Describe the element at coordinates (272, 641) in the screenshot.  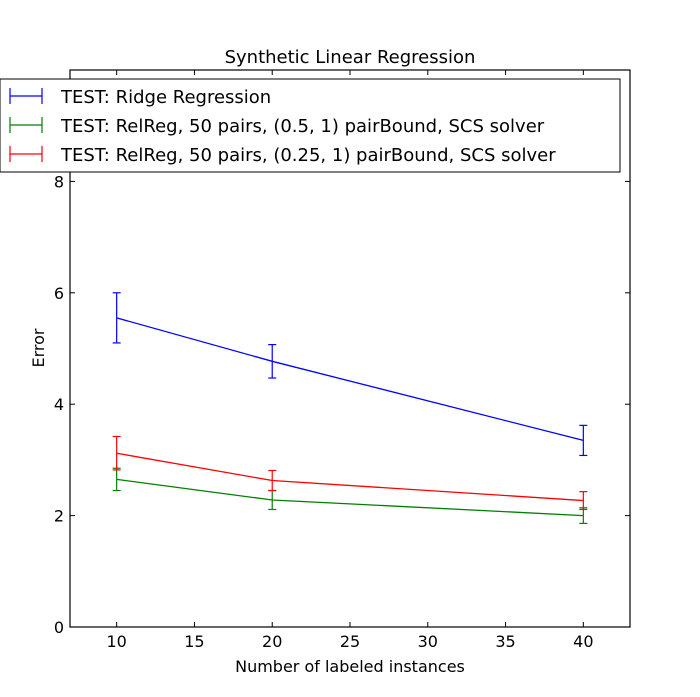
I see `x-tick-label: 20` at that location.